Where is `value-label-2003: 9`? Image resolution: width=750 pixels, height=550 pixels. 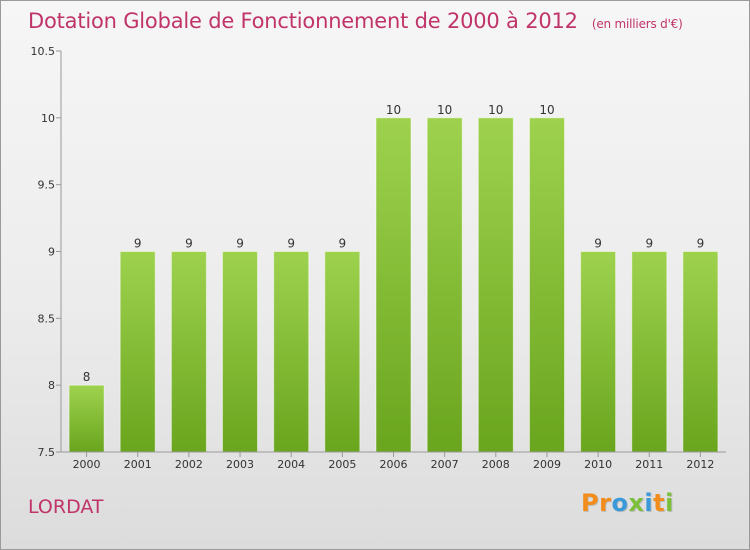
value-label-2003: 9 is located at coordinates (240, 244).